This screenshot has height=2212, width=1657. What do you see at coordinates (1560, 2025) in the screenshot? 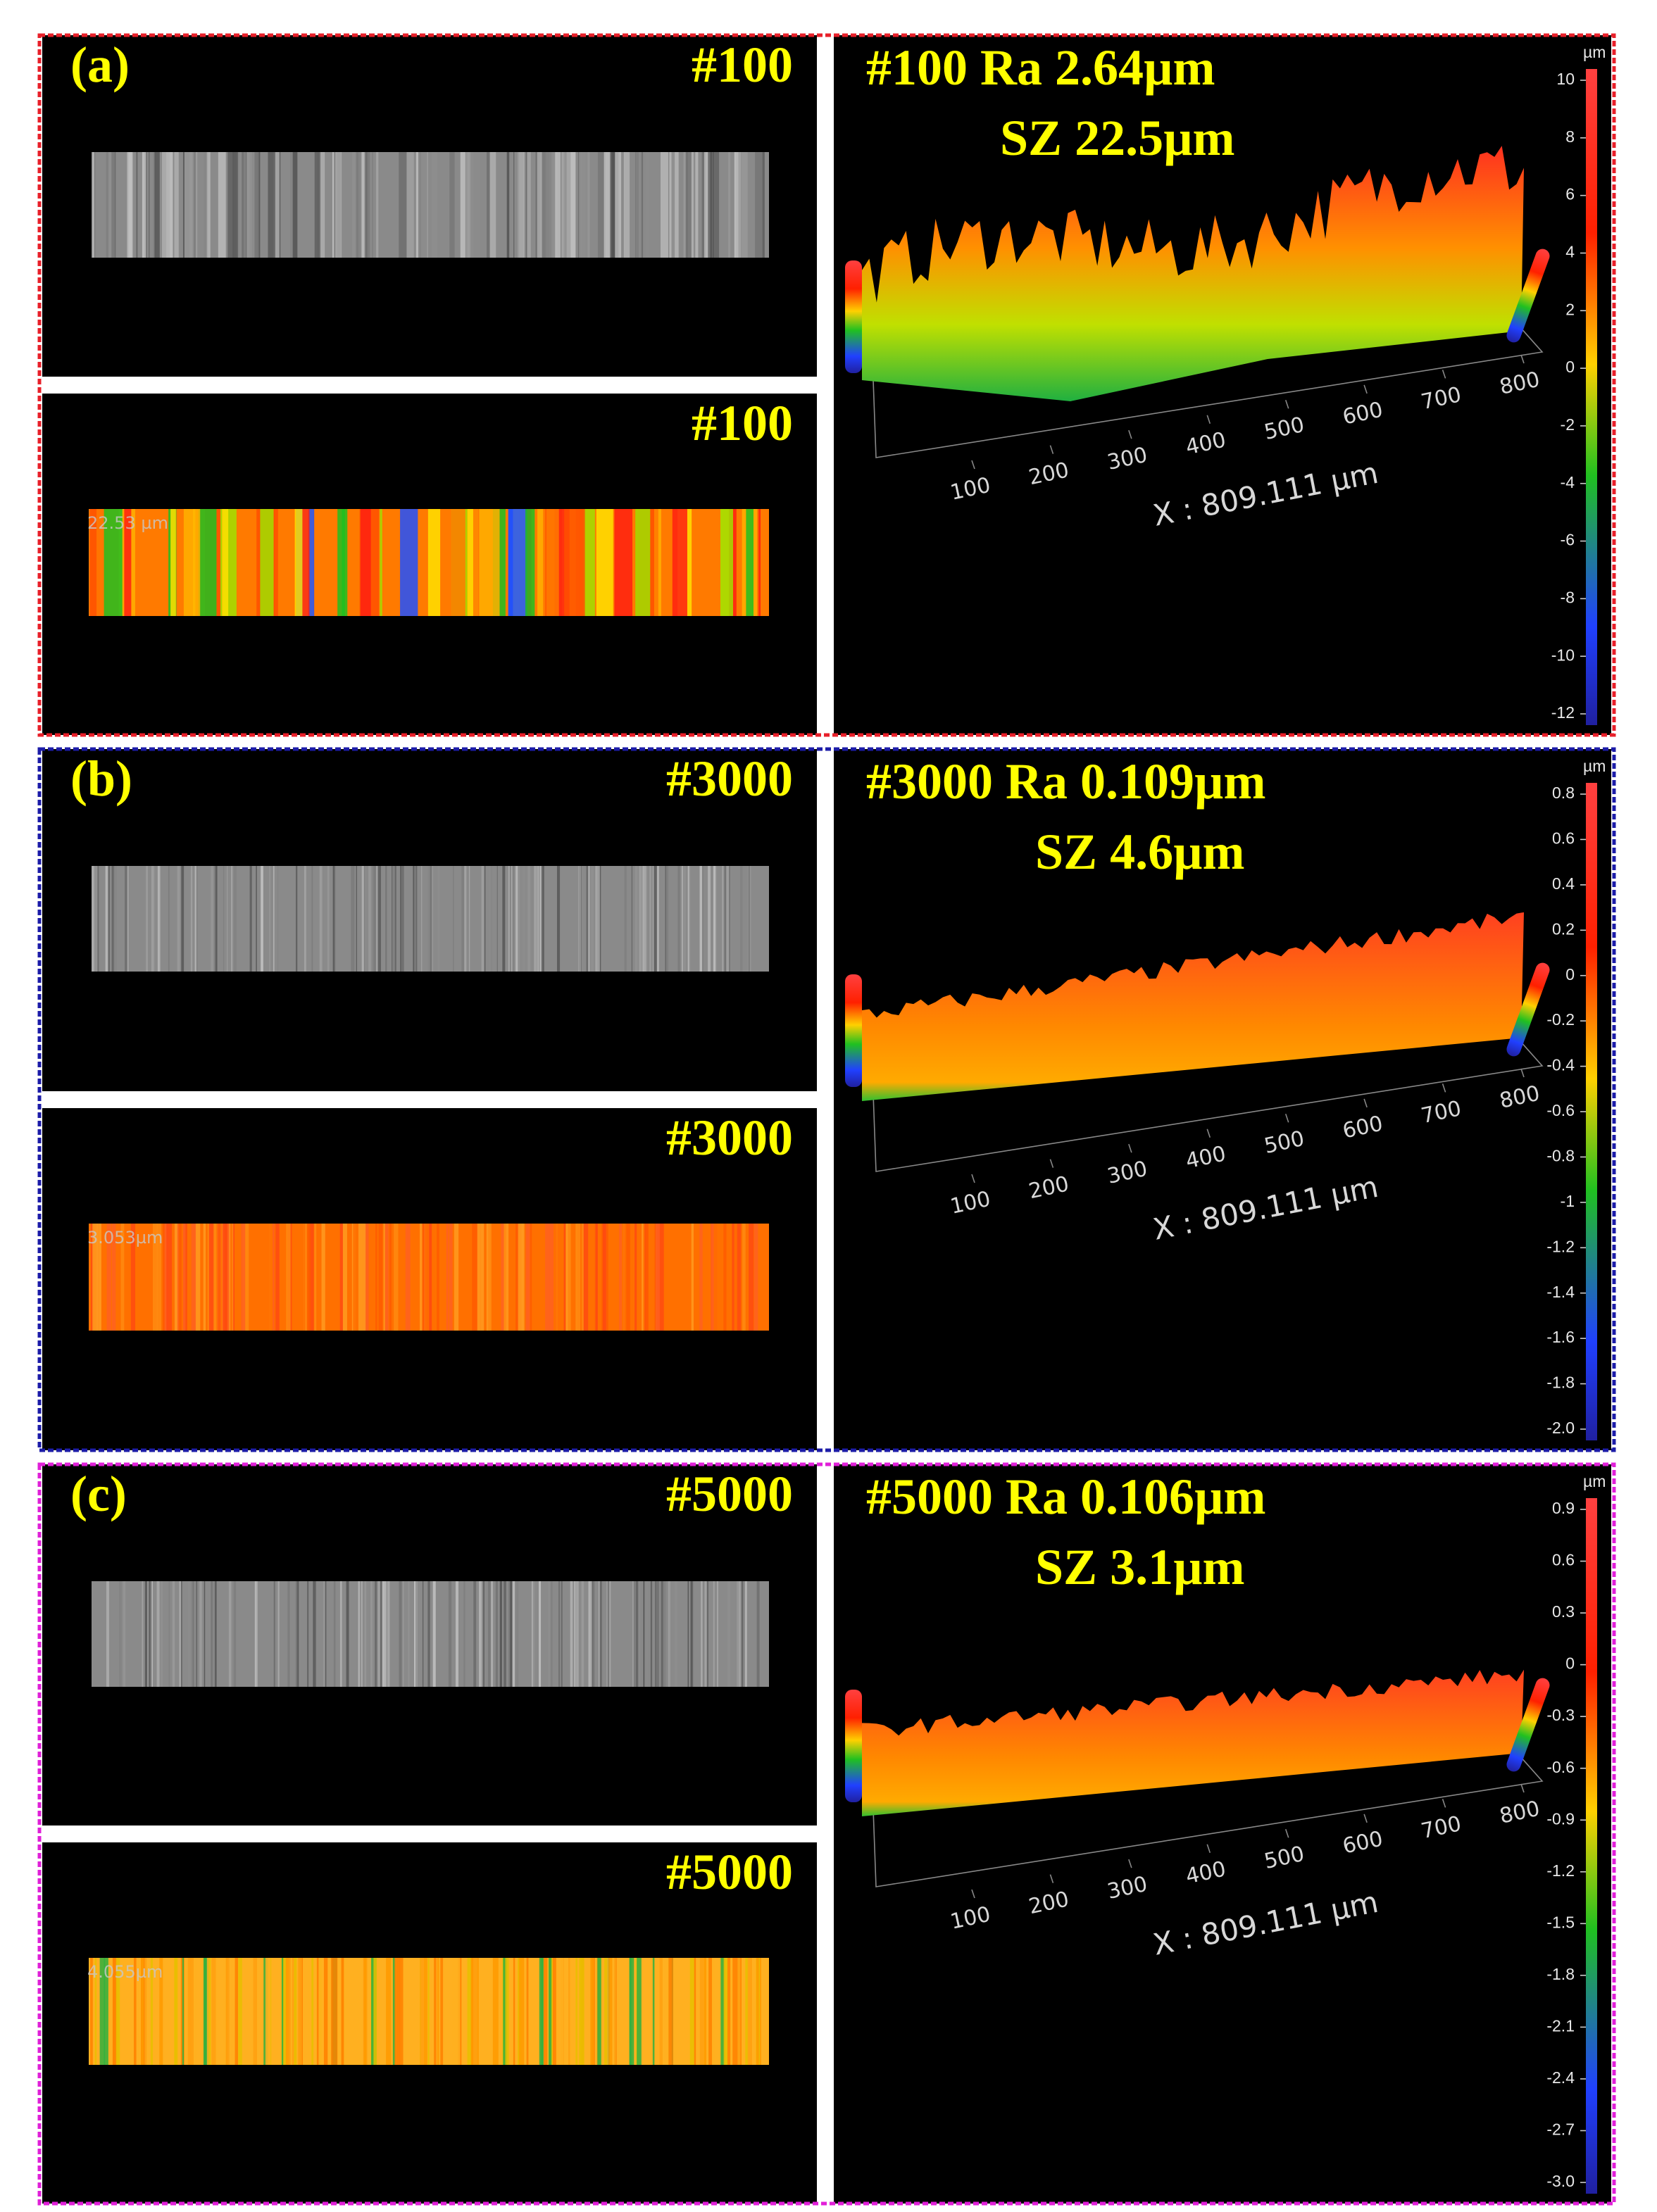
I see `colorbar-tick-label: -2.1` at bounding box center [1560, 2025].